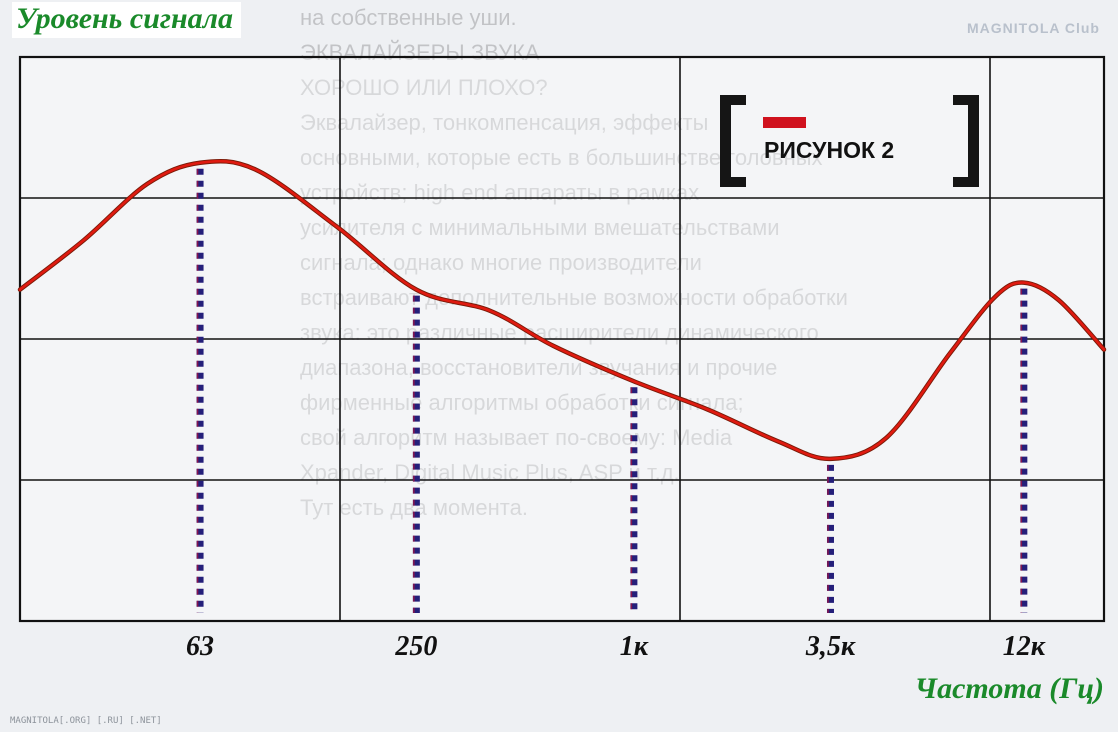 This screenshot has height=732, width=1118. Describe the element at coordinates (86, 721) in the screenshot. I see `footer-watermark: MAGNITOLA[.ORG] [.RU] [.NET]` at that location.